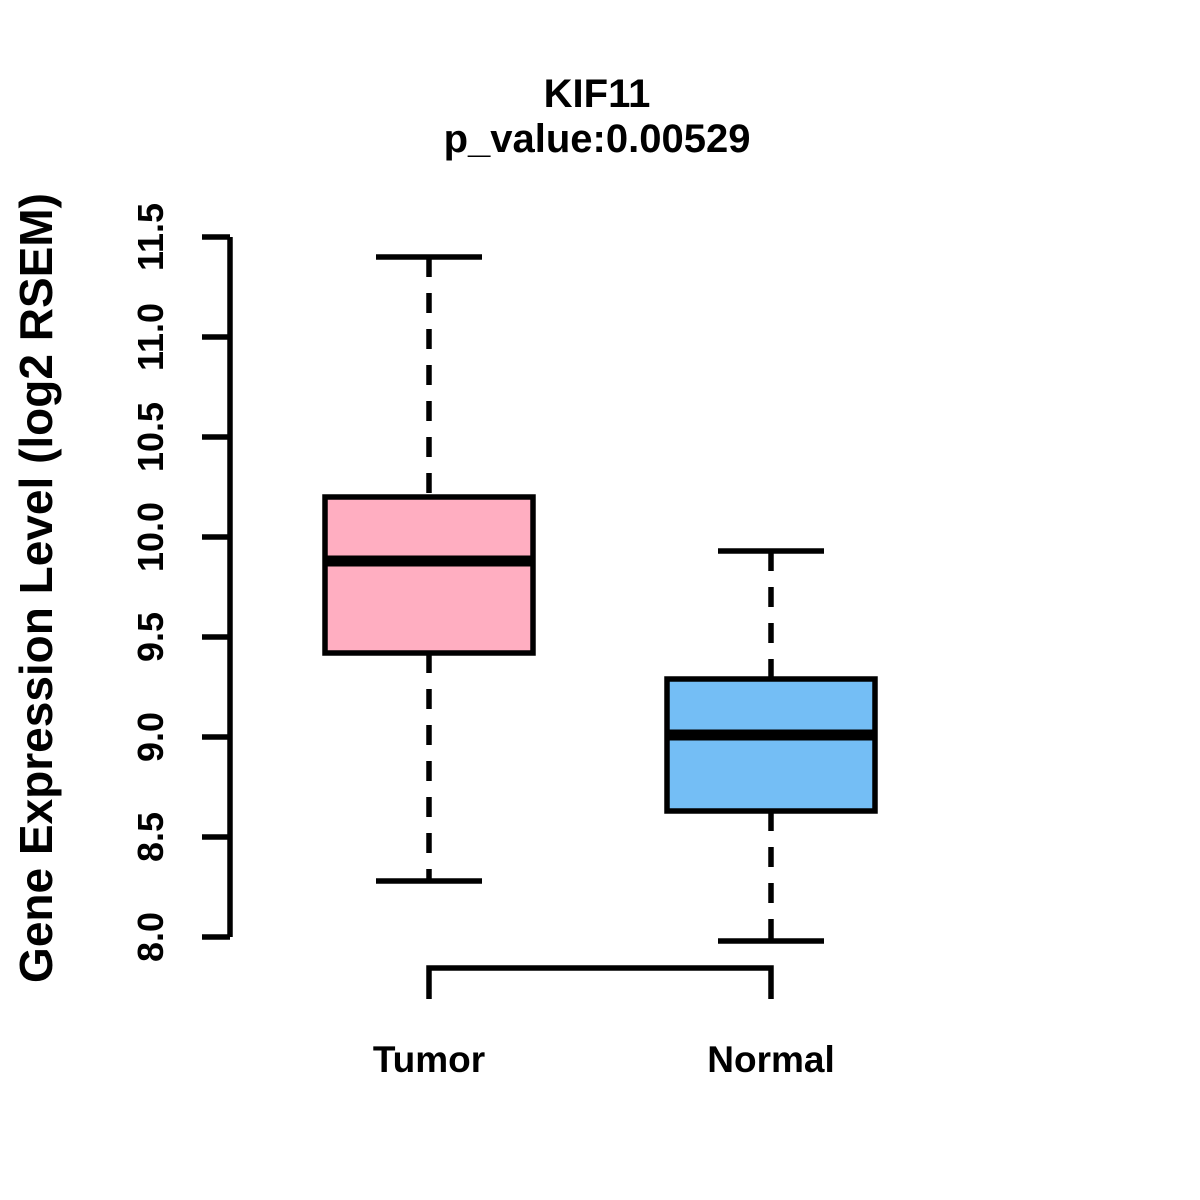 The image size is (1200, 1200). Describe the element at coordinates (181, 582) in the screenshot. I see `y-axis: 8.0 8.5 9.0 9.5 10.0 10.5 11.0 11.5` at that location.